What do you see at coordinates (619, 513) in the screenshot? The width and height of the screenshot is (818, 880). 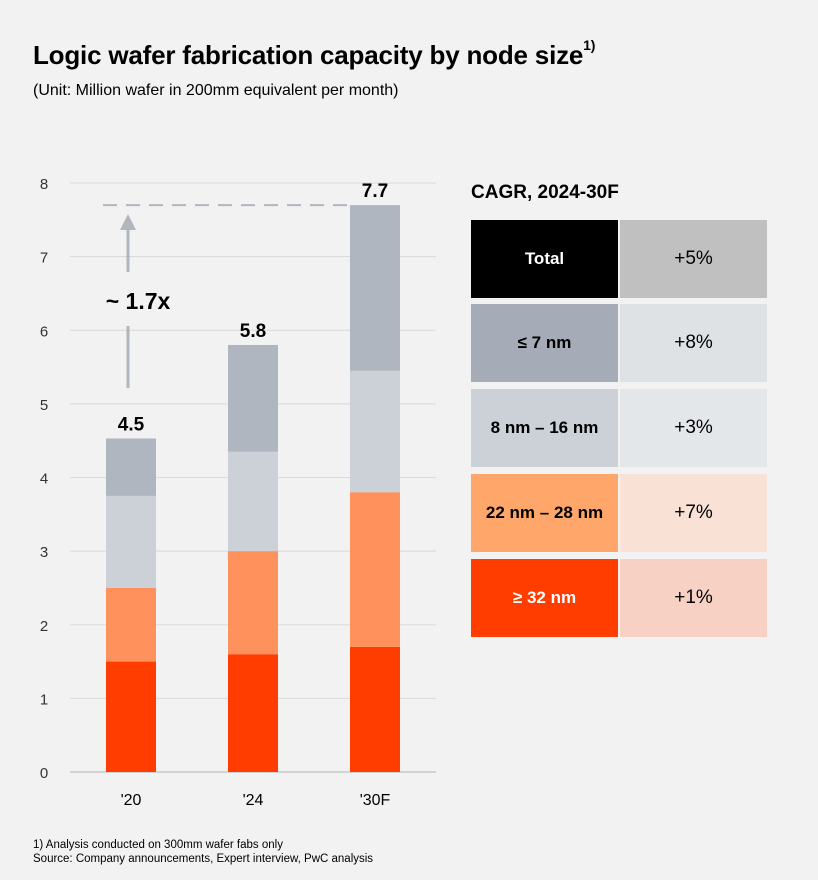 I see `cagr-row: 22 nm – 28 nm +7%` at bounding box center [619, 513].